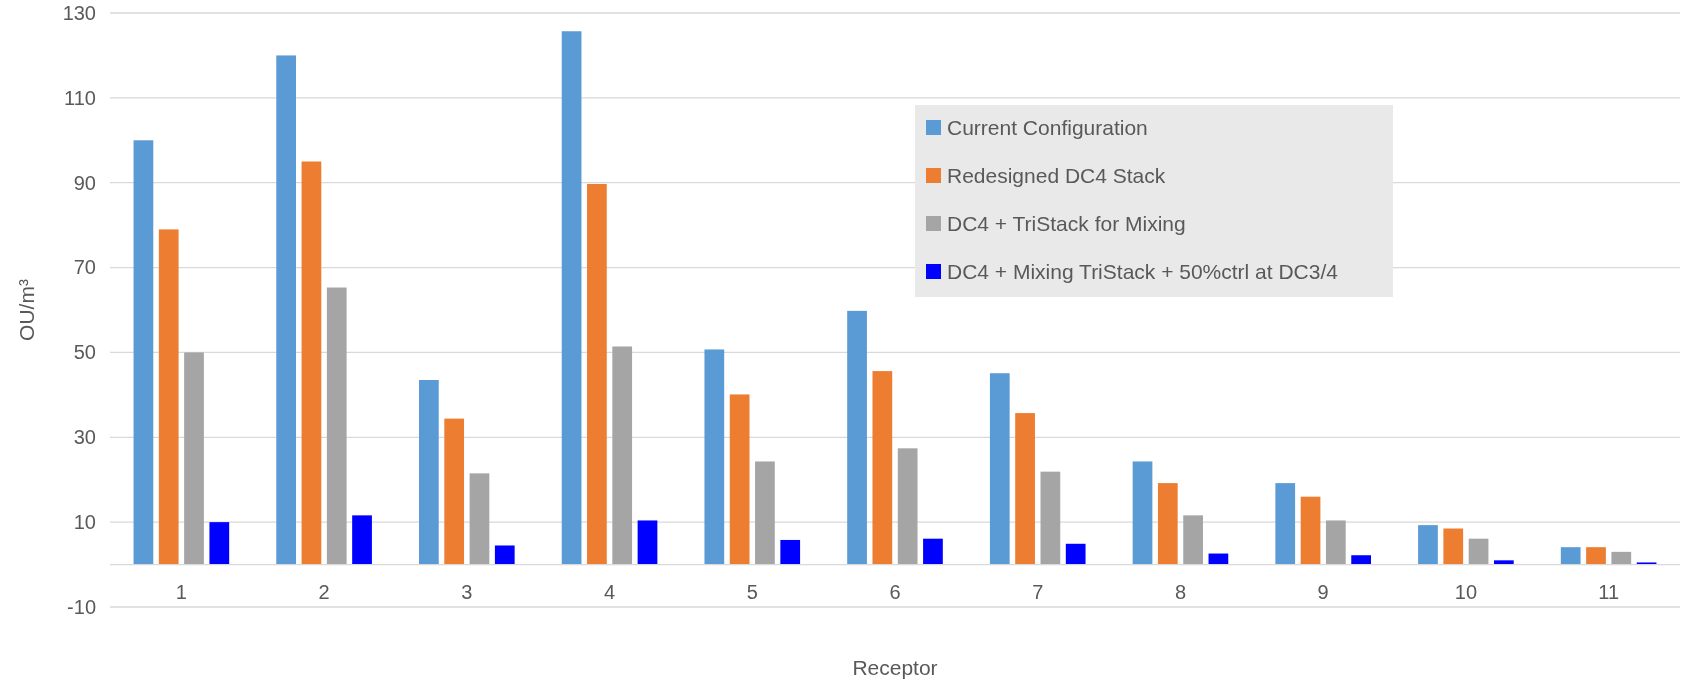 The height and width of the screenshot is (687, 1690). What do you see at coordinates (81, 606) in the screenshot?
I see `y-tick-label: -10` at bounding box center [81, 606].